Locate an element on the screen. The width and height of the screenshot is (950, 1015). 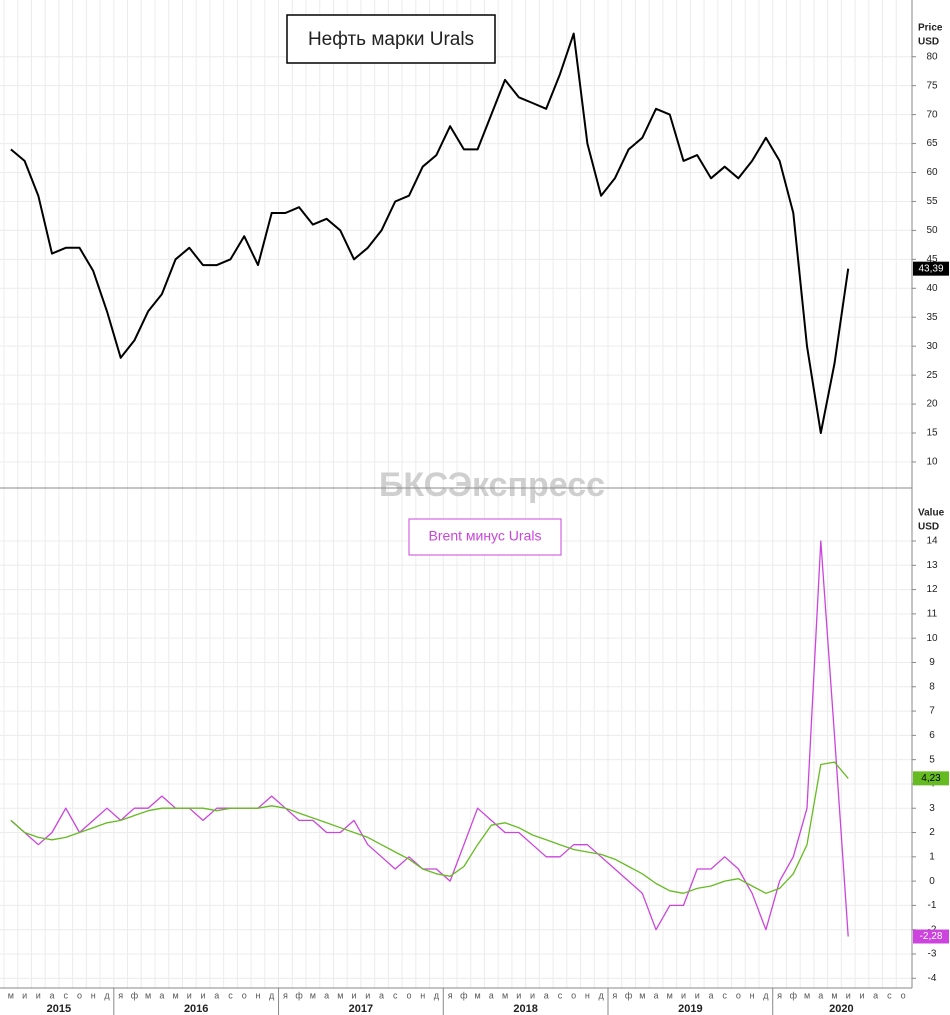
y-tick-label: 60 is located at coordinates (932, 172).